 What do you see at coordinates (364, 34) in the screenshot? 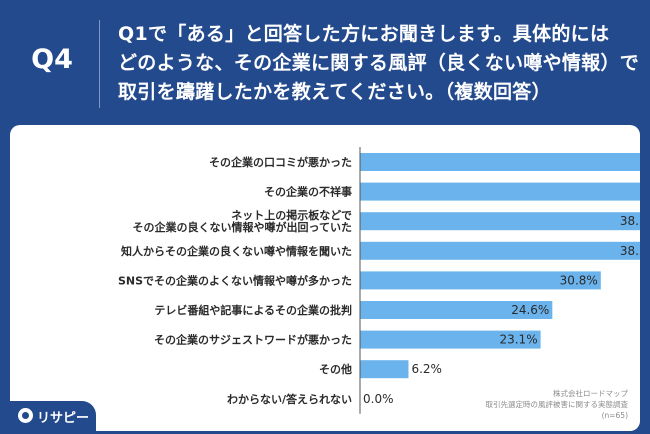
I see `question-line: Q1で「ある」と回答した方にお聞きします。具体的には` at bounding box center [364, 34].